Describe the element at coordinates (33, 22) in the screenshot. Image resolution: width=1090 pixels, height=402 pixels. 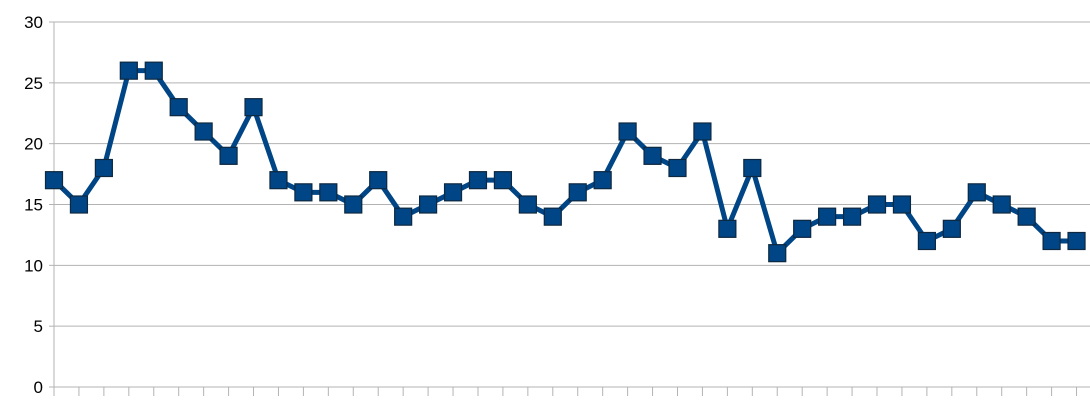
I see `y-tick-label: 30` at that location.